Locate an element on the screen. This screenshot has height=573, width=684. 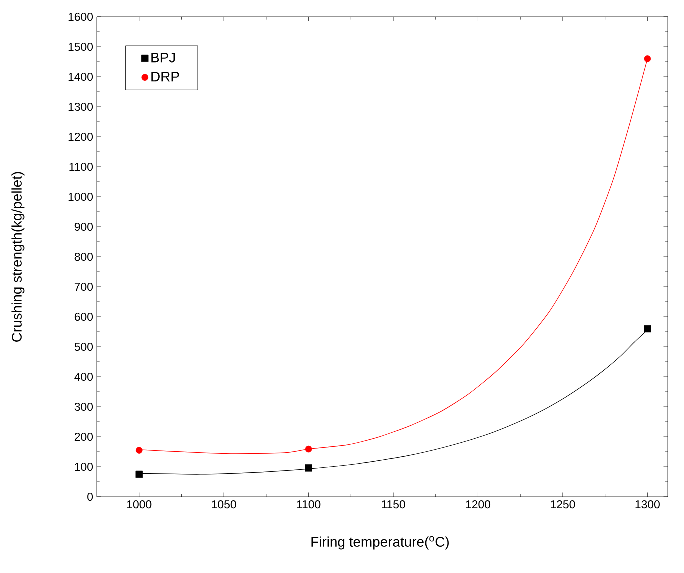
y-tick-label: 100 is located at coordinates (84, 467).